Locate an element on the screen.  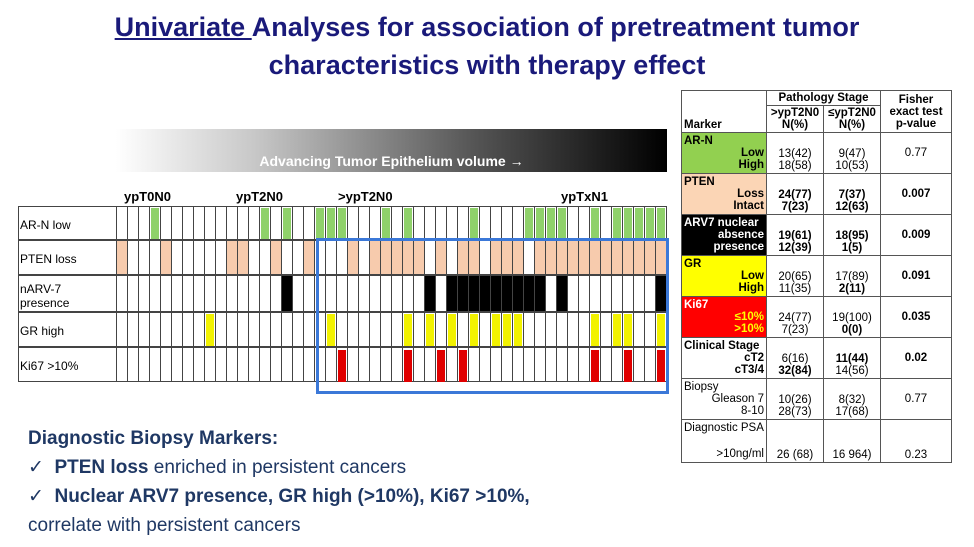
marker-level: >10ng/ml is located at coordinates (740, 454).